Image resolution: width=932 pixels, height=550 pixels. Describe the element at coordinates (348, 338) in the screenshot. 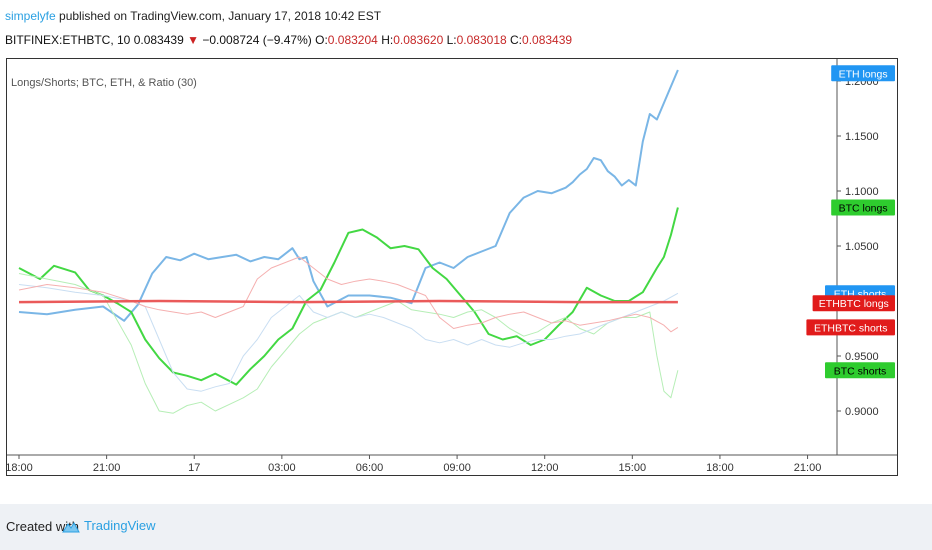

I see `series-line-eth-shorts` at that location.